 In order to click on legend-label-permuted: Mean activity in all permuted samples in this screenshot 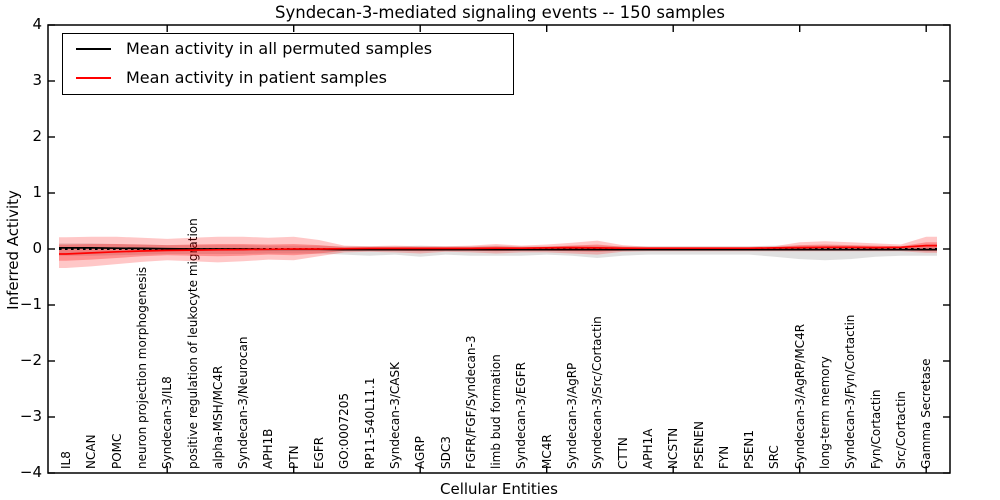, I will do `click(279, 48)`.